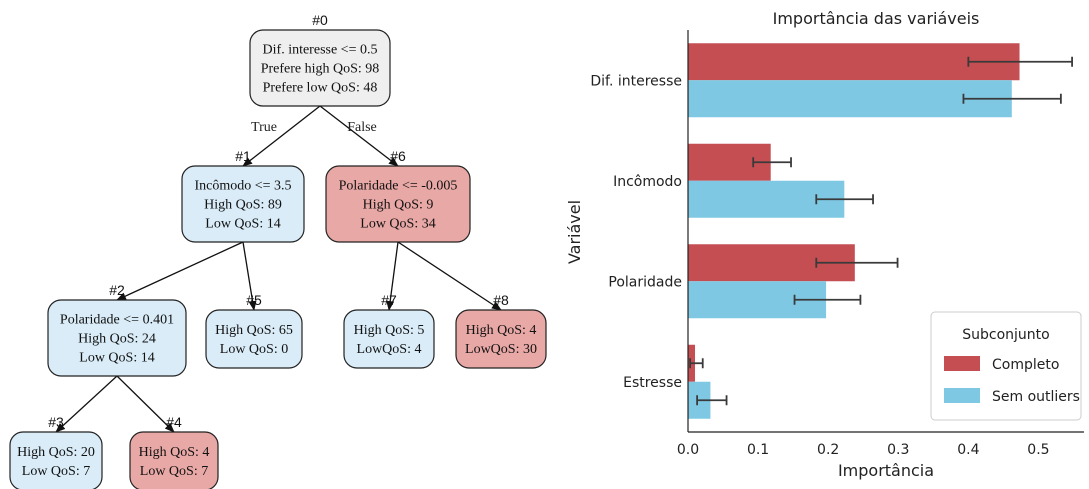 The width and height of the screenshot is (1089, 489). What do you see at coordinates (320, 88) in the screenshot?
I see `node-text-line: Prefere low QoS: 48` at bounding box center [320, 88].